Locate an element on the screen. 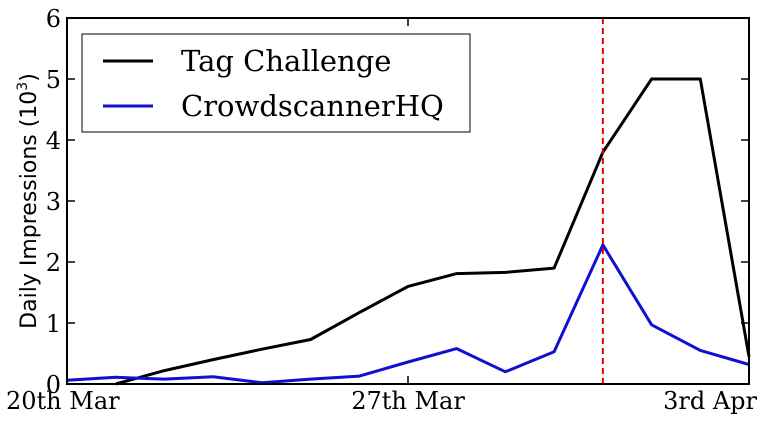  legend-box is located at coordinates (276, 83).